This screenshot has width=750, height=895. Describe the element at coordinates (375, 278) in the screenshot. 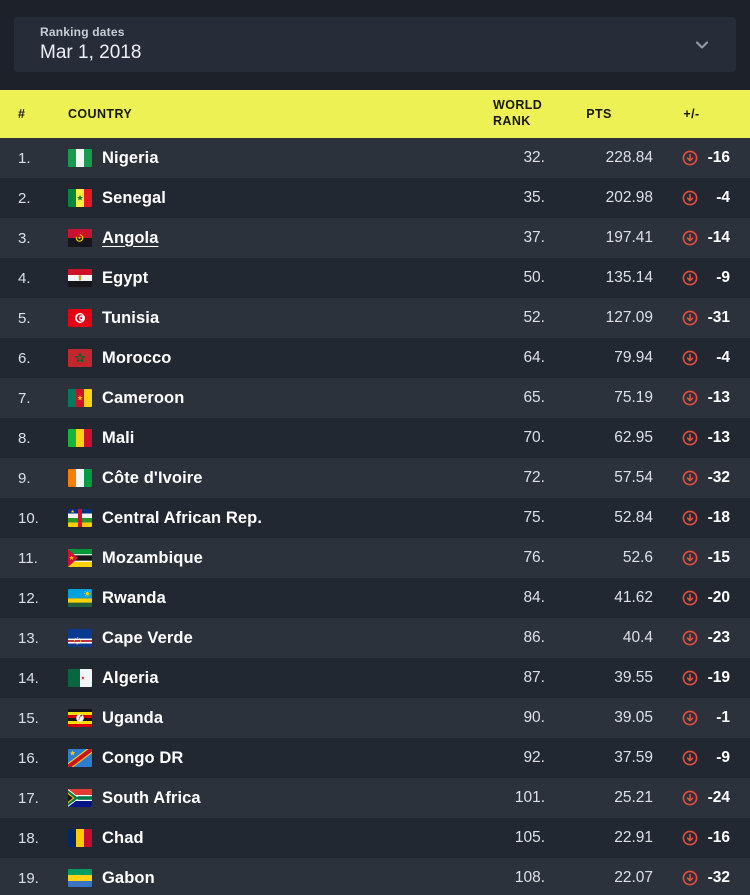

I see `table-row: 4. Egypt 50. 135.14 -9` at that location.